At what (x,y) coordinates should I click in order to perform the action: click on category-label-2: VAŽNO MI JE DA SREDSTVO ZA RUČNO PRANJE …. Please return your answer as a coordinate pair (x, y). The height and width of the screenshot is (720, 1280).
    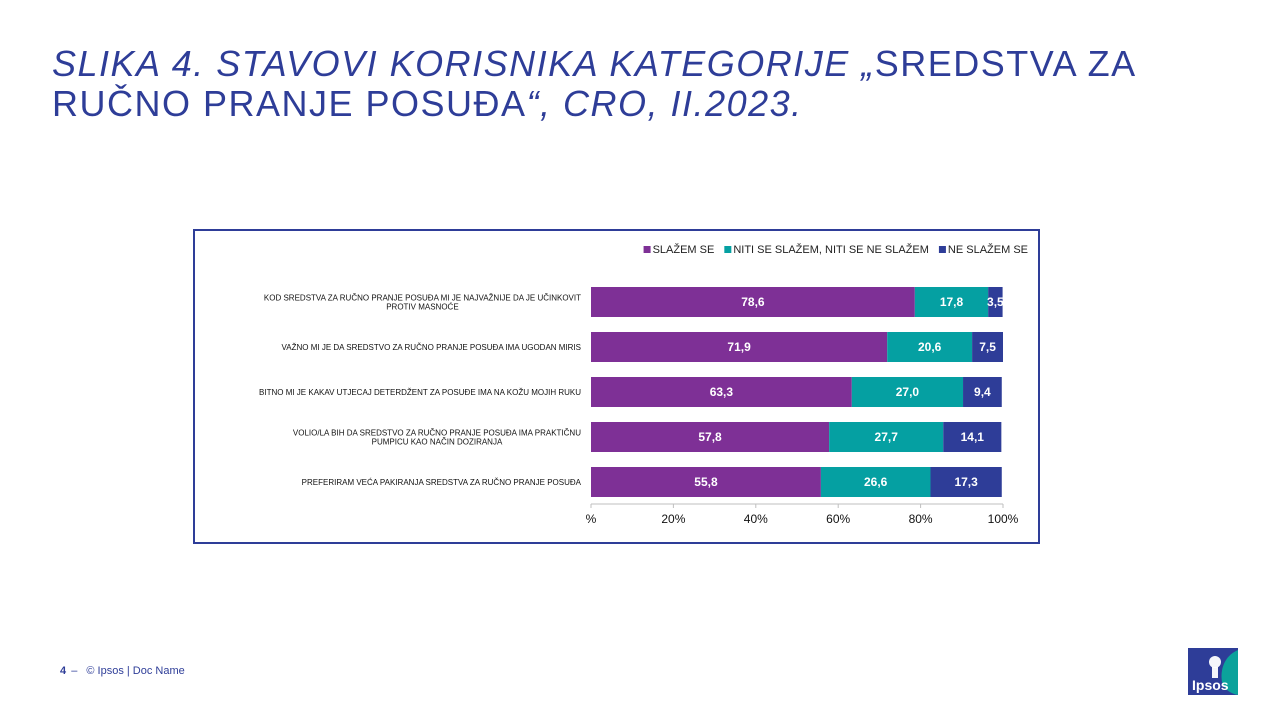
    Looking at the image, I should click on (431, 347).